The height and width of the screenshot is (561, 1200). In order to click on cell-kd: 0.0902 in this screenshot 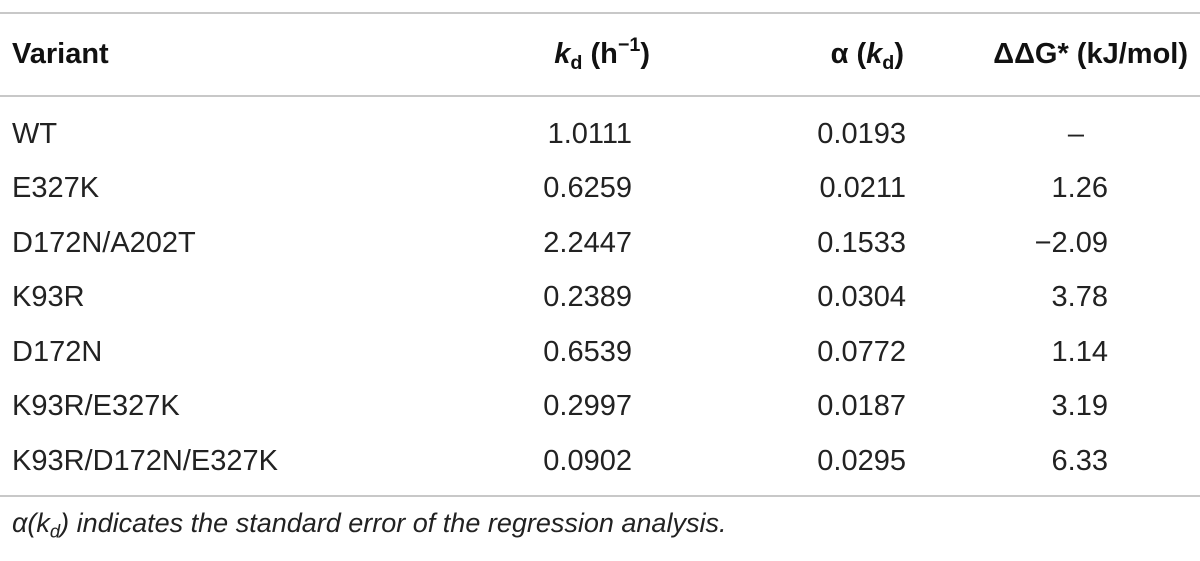, I will do `click(587, 460)`.